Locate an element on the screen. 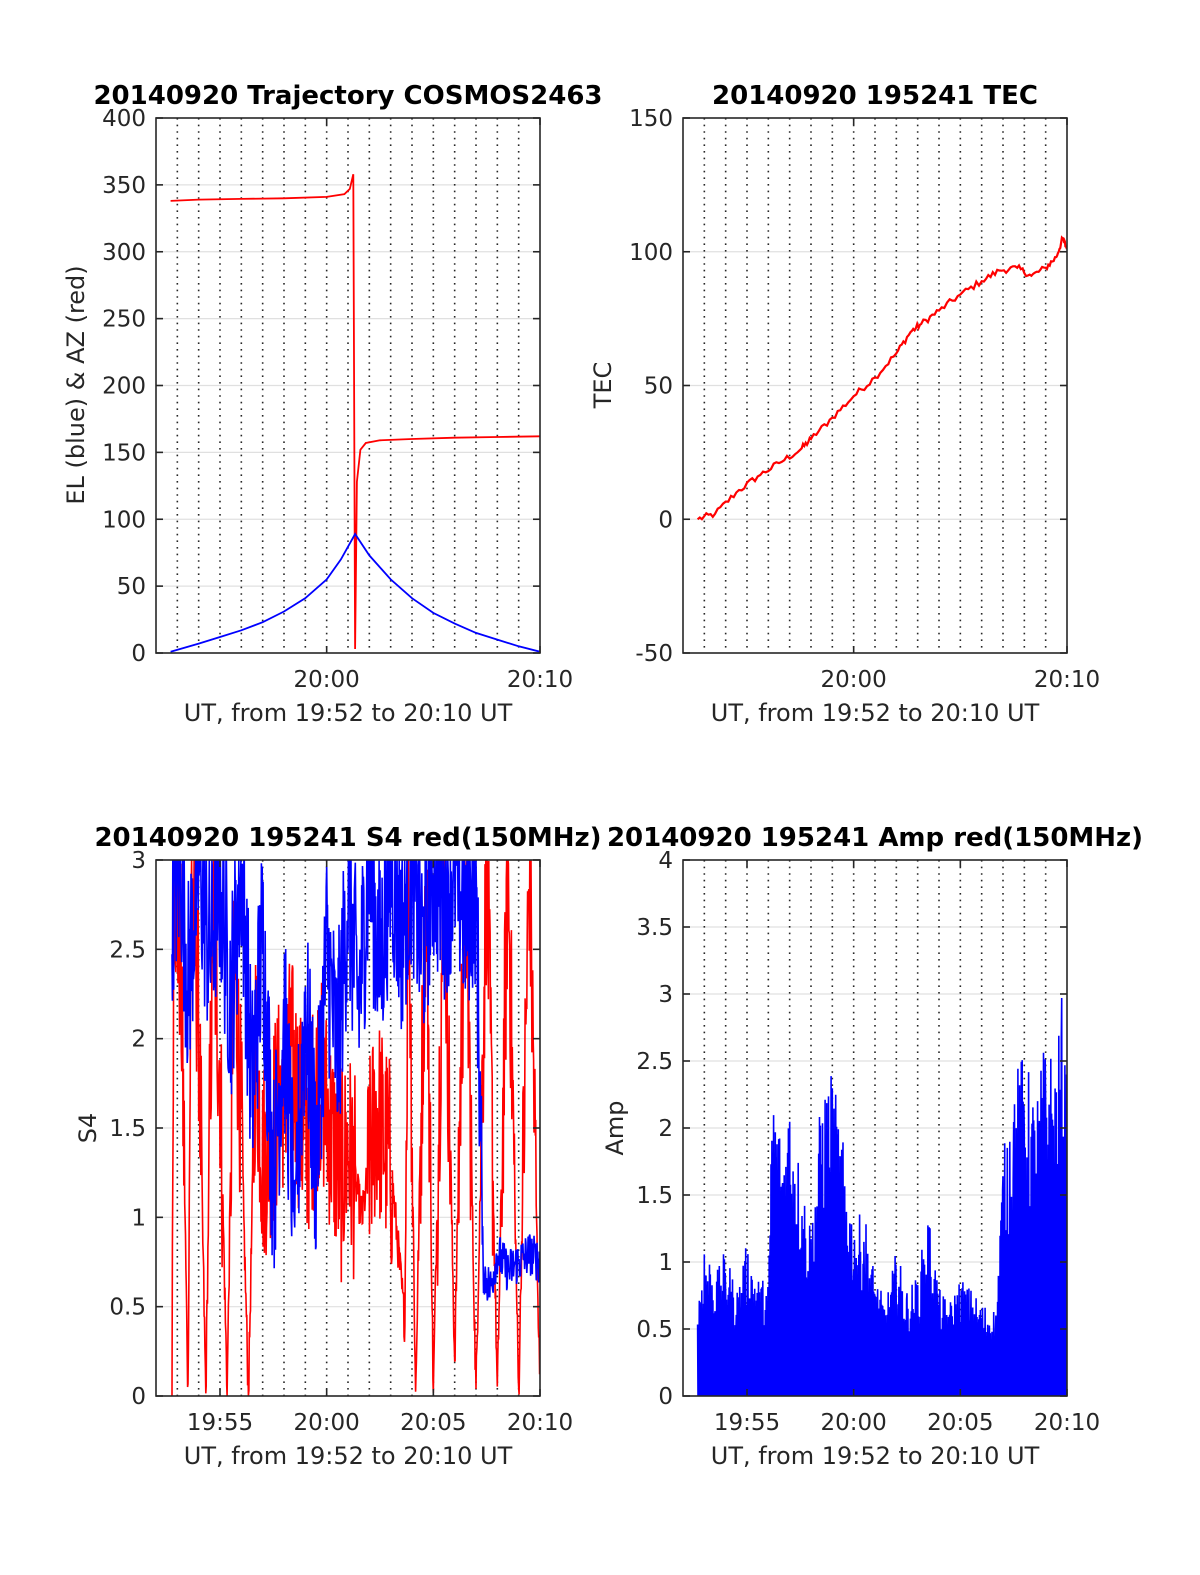  panel-amp-series is located at coordinates (881, 1196).